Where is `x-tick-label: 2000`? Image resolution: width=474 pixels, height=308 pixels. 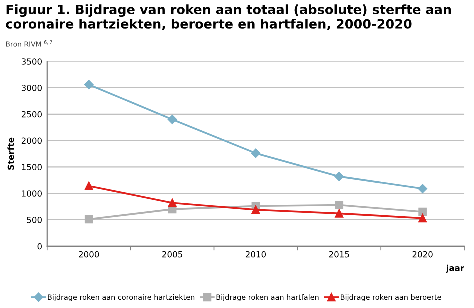
x-tick-label: 2000 is located at coordinates (89, 254).